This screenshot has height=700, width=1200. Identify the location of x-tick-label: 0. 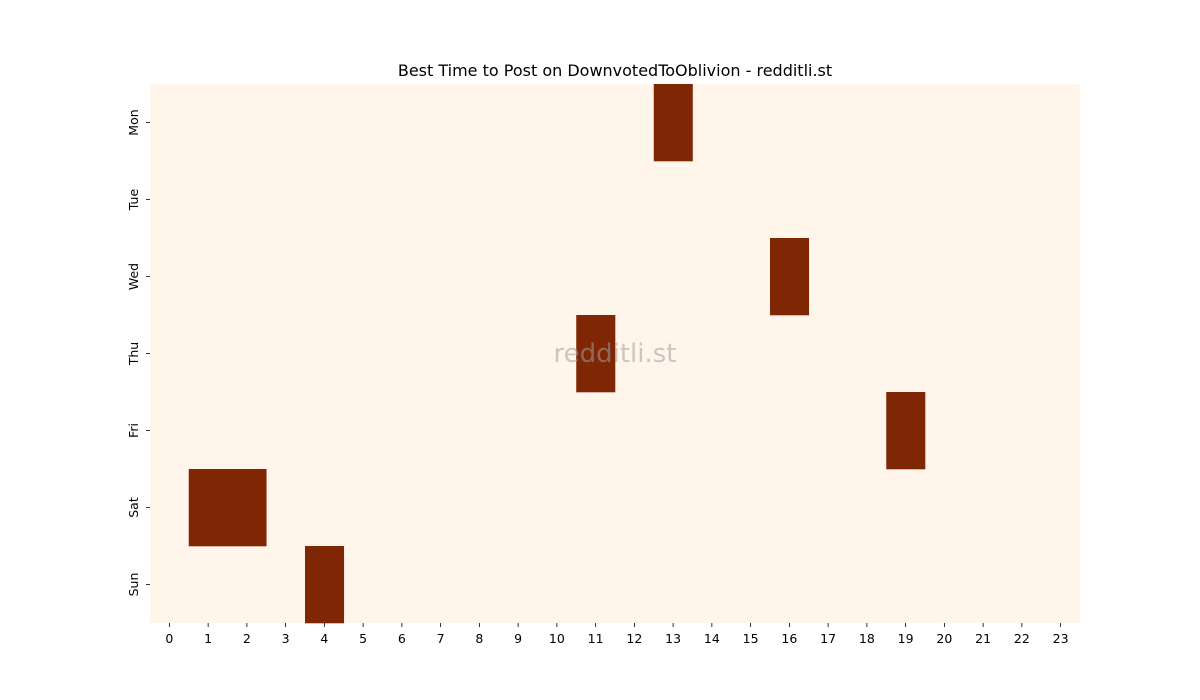
(169, 638).